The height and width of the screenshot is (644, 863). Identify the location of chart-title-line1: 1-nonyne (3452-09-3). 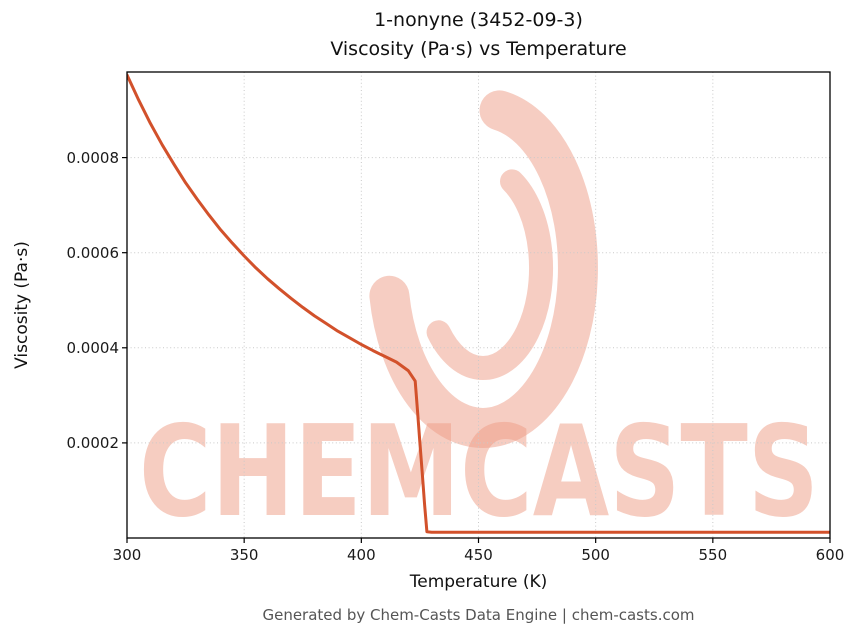
(478, 20).